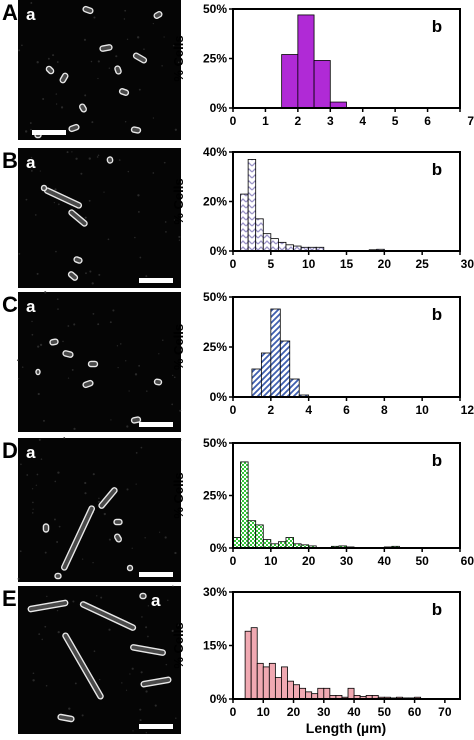  I want to click on x-tick-label: 7, so click(470, 121).